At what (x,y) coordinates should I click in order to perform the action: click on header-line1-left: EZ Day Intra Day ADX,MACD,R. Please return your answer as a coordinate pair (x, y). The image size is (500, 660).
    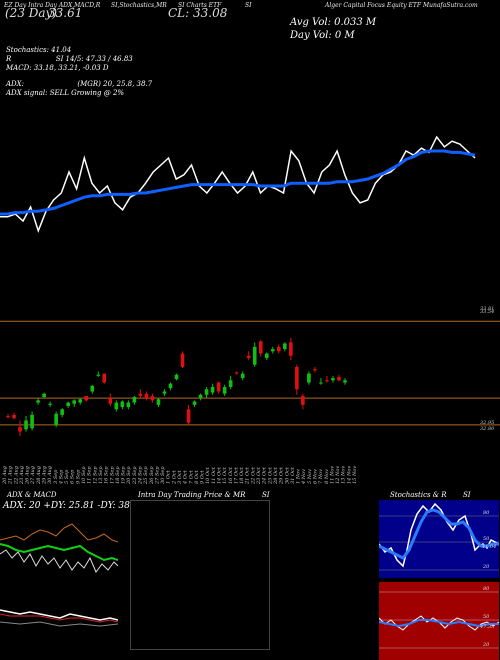
    Looking at the image, I should click on (52, 5).